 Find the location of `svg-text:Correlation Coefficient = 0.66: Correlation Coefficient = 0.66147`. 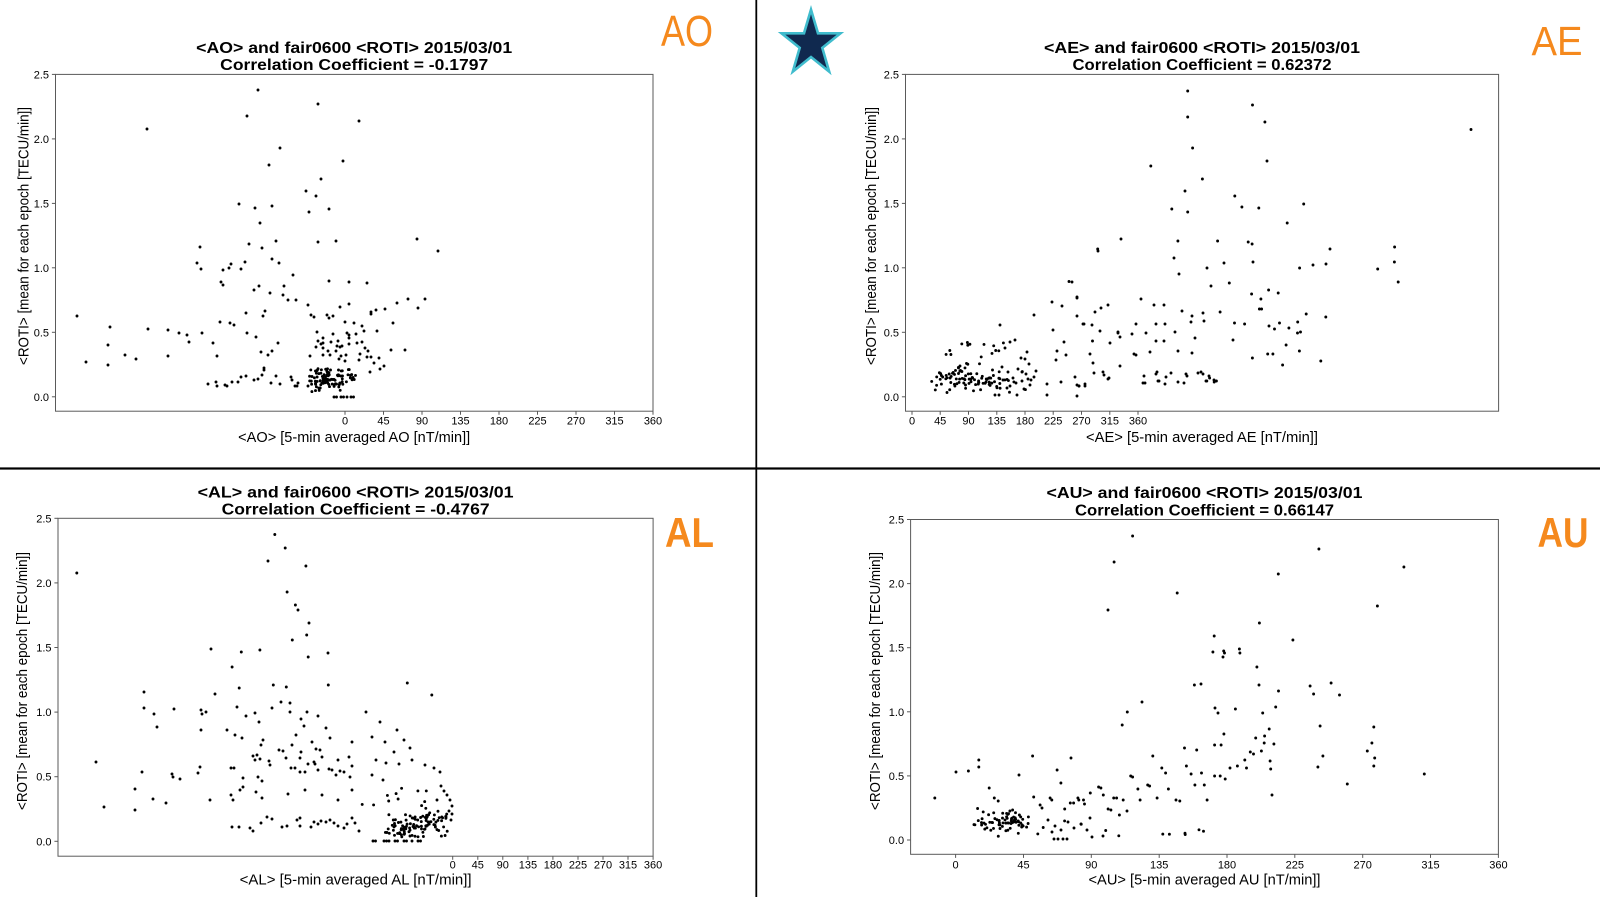

svg-text:Correlation Coefficient = 0.66: Correlation Coefficient = 0.66147 is located at coordinates (1204, 510).